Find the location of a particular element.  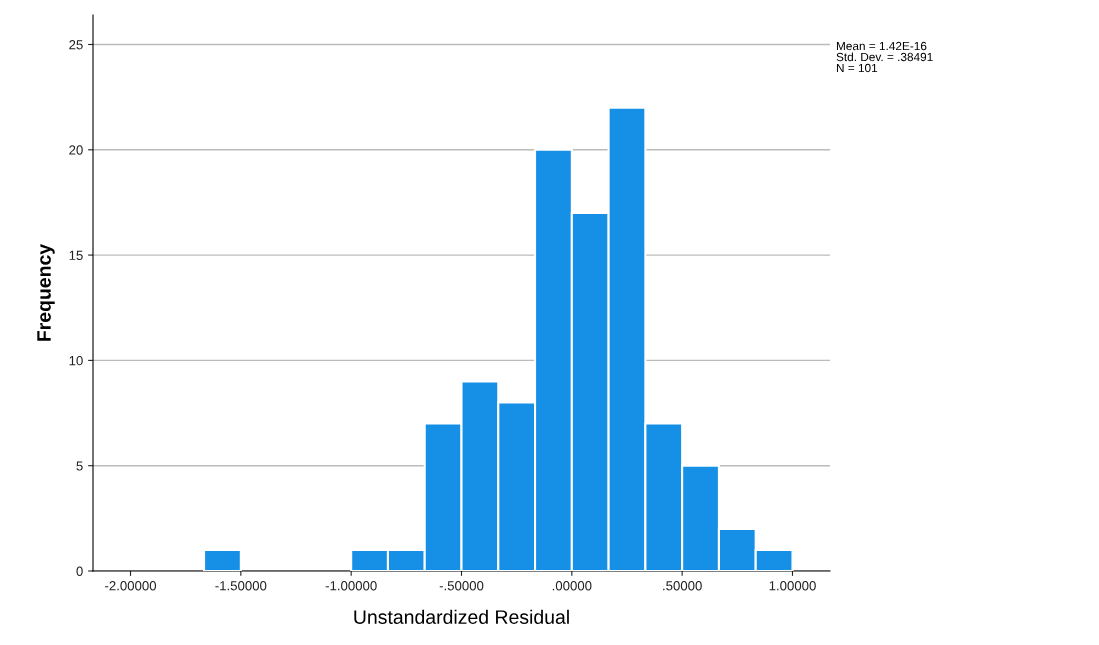

x-tick-label: -1.00000 is located at coordinates (351, 586).